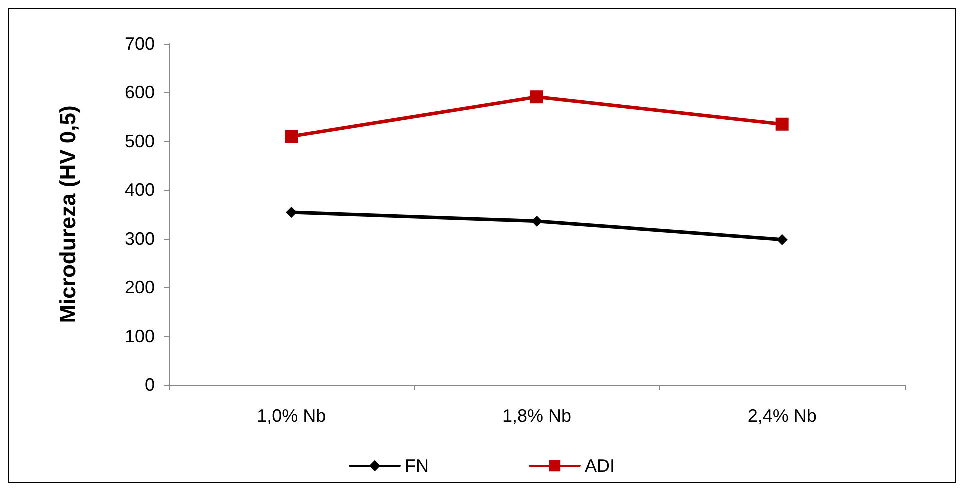  I want to click on y-tick-label: 0, so click(149, 385).